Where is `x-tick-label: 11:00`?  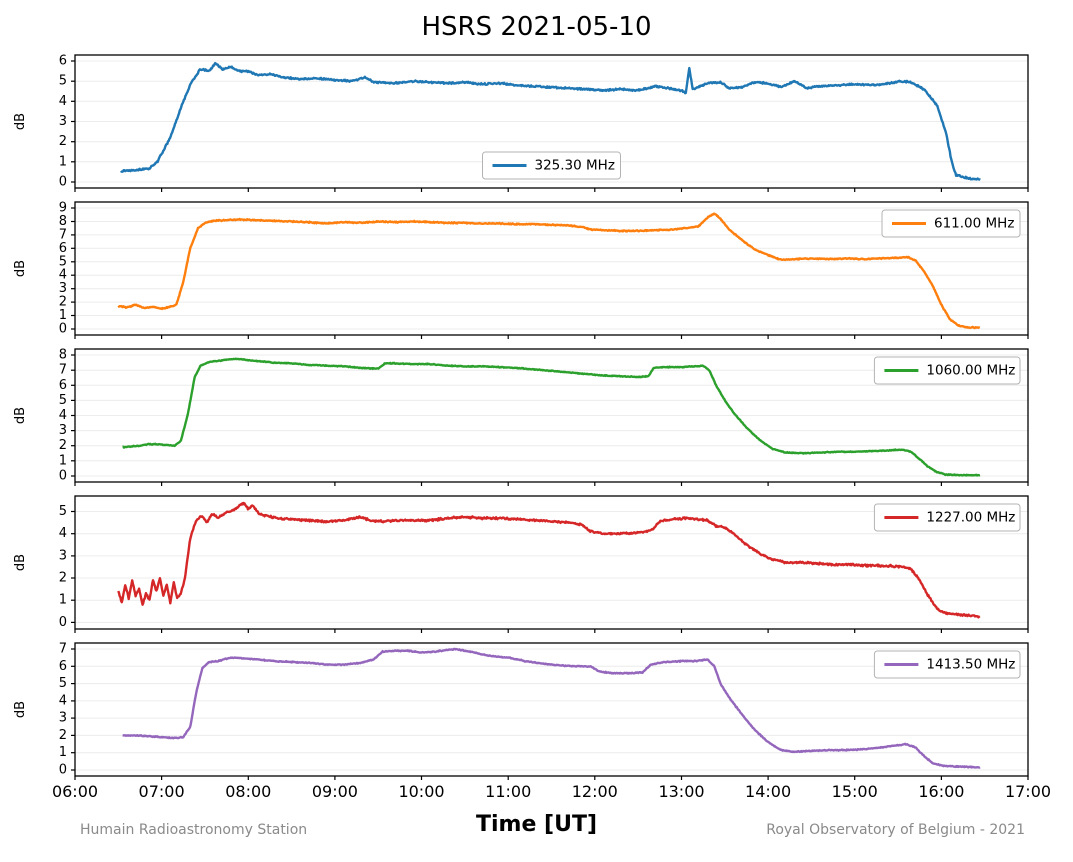
x-tick-label: 11:00 is located at coordinates (508, 791).